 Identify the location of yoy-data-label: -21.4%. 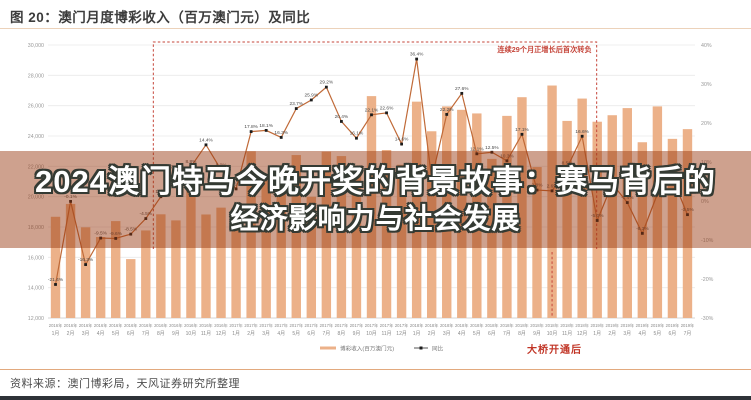
(56, 280).